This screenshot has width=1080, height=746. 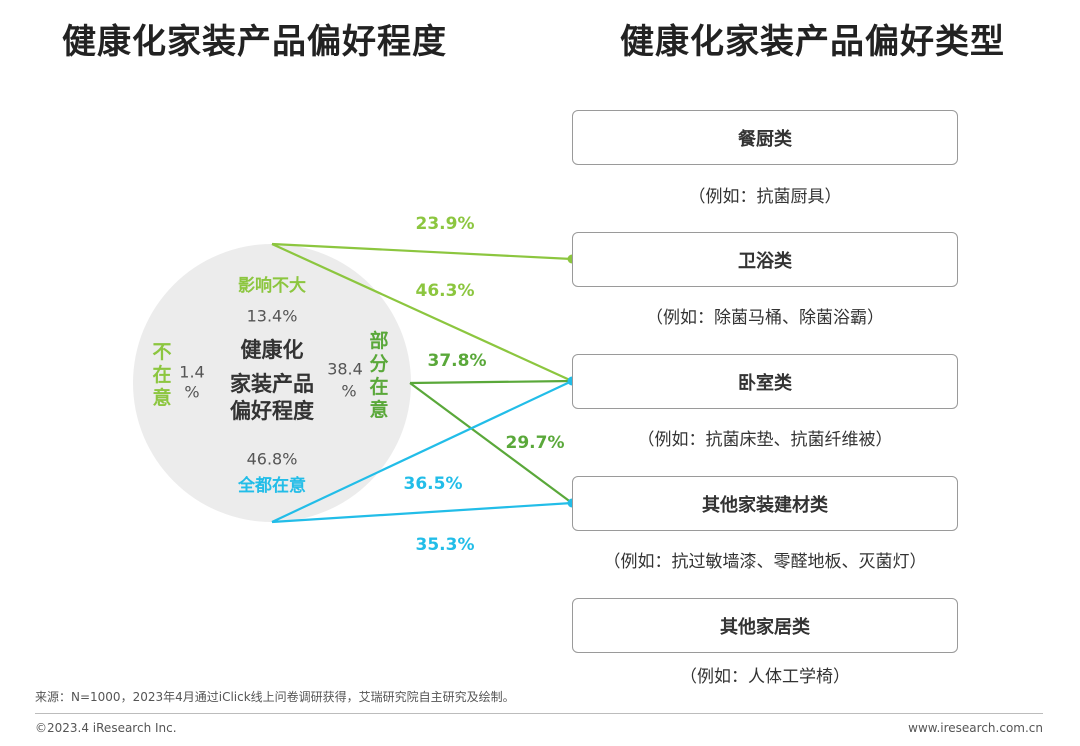 I want to click on center-label-line: 健康化, so click(x=272, y=350).